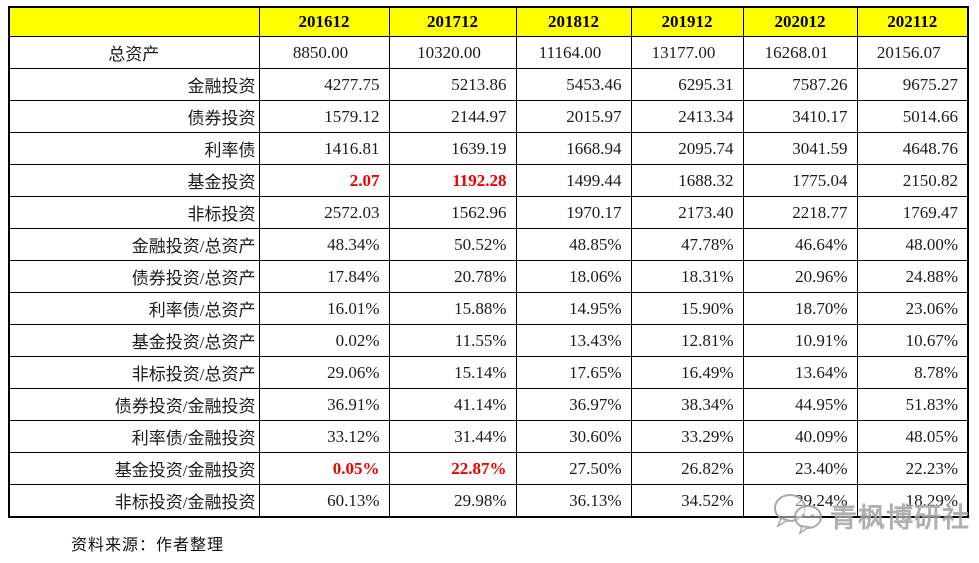  What do you see at coordinates (687, 212) in the screenshot?
I see `table-cell: 2173.40` at bounding box center [687, 212].